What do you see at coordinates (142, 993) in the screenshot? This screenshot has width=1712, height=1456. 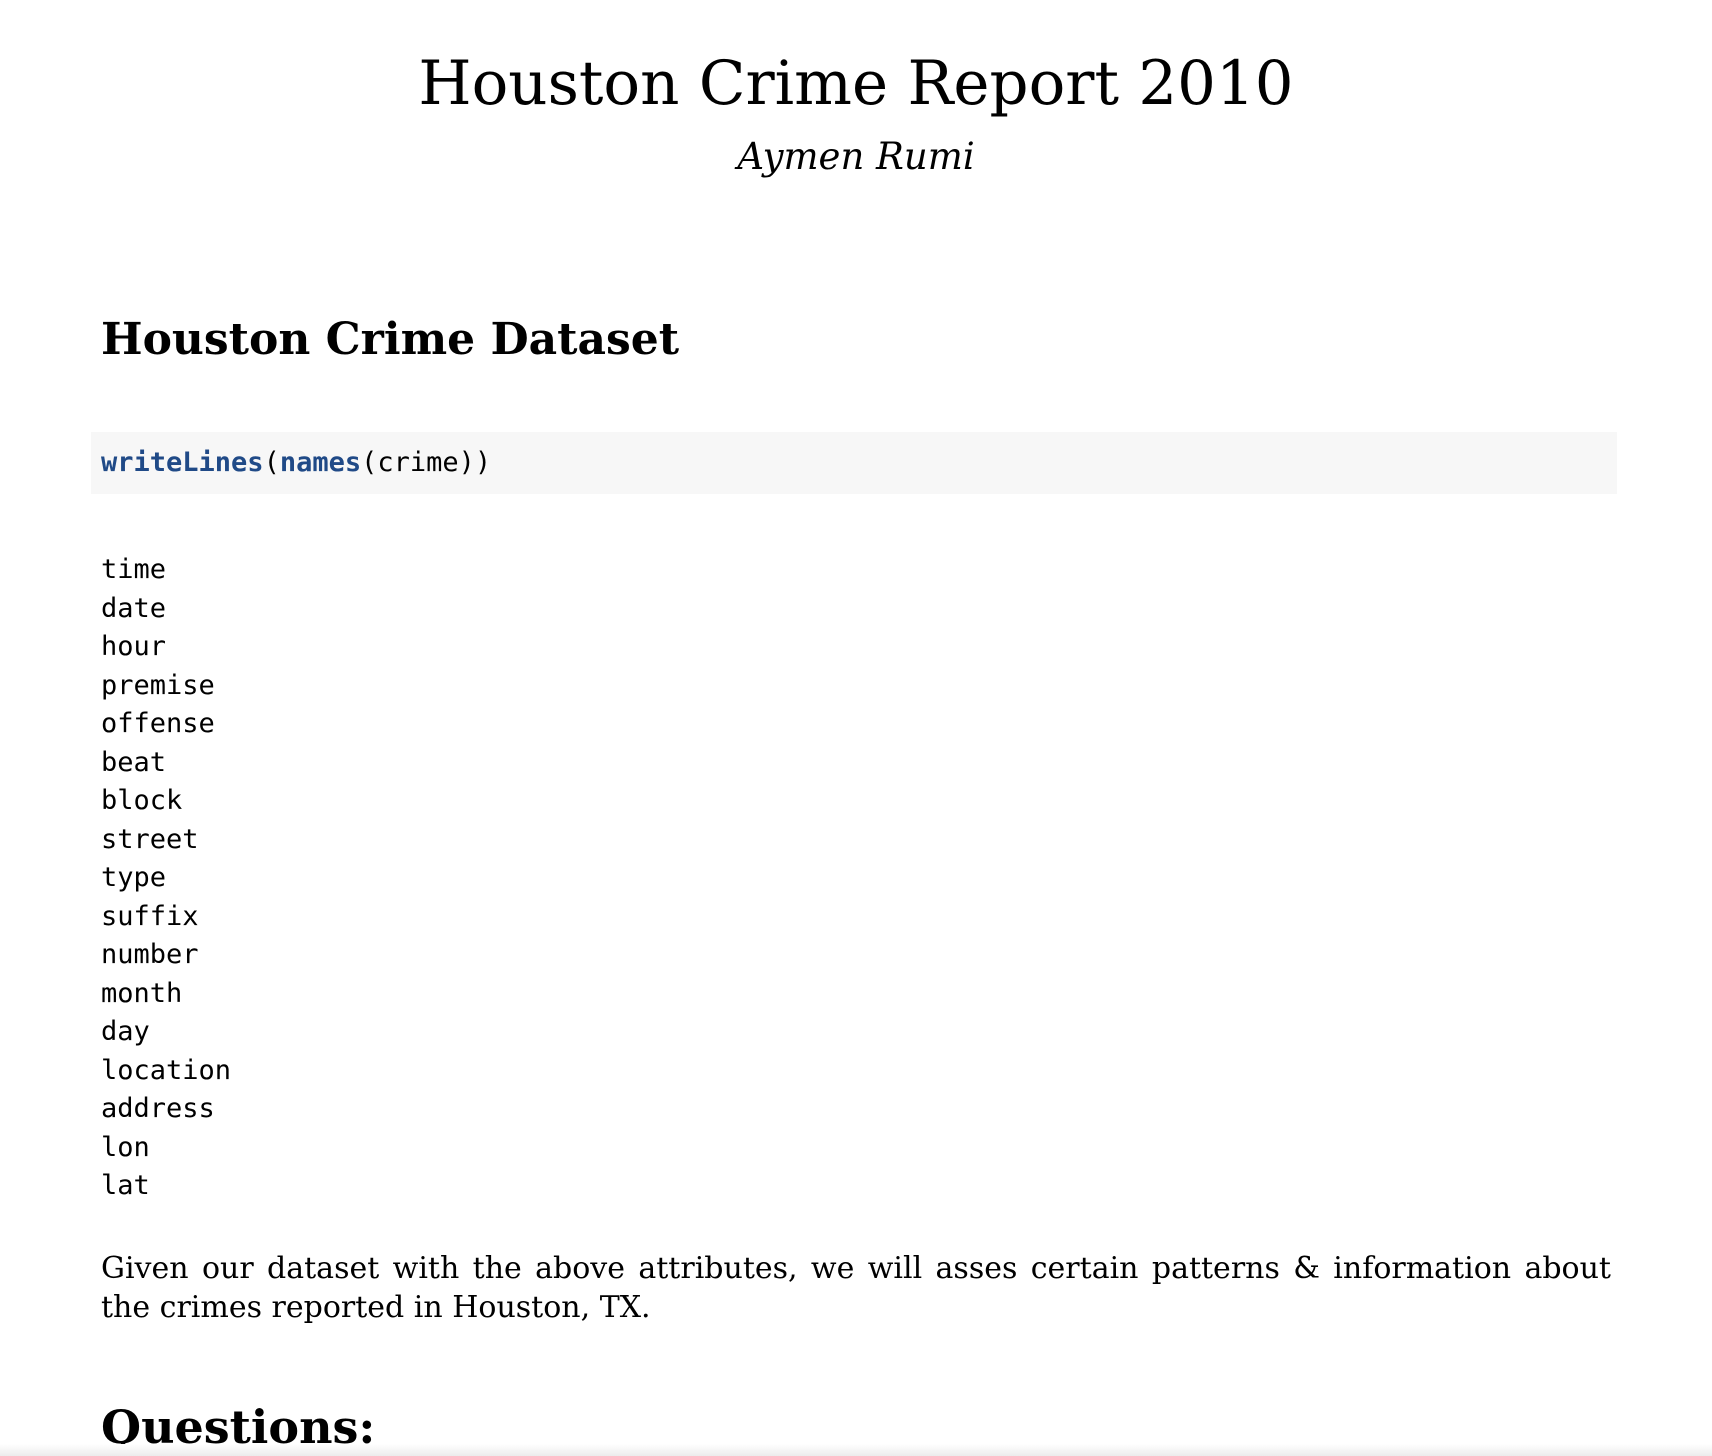 I see `output-line: month` at bounding box center [142, 993].